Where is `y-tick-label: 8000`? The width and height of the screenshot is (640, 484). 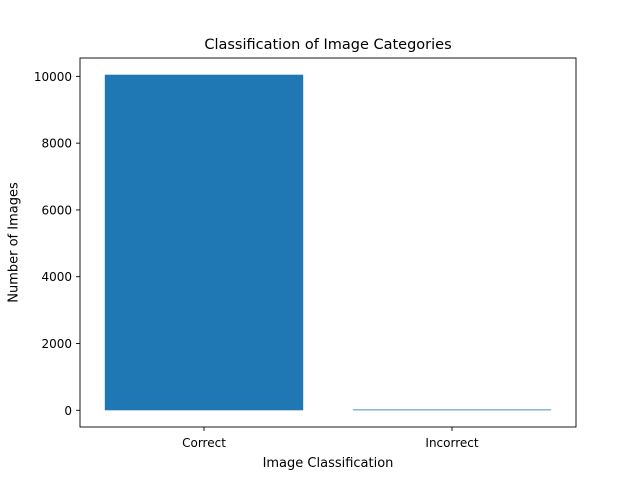 y-tick-label: 8000 is located at coordinates (56, 144).